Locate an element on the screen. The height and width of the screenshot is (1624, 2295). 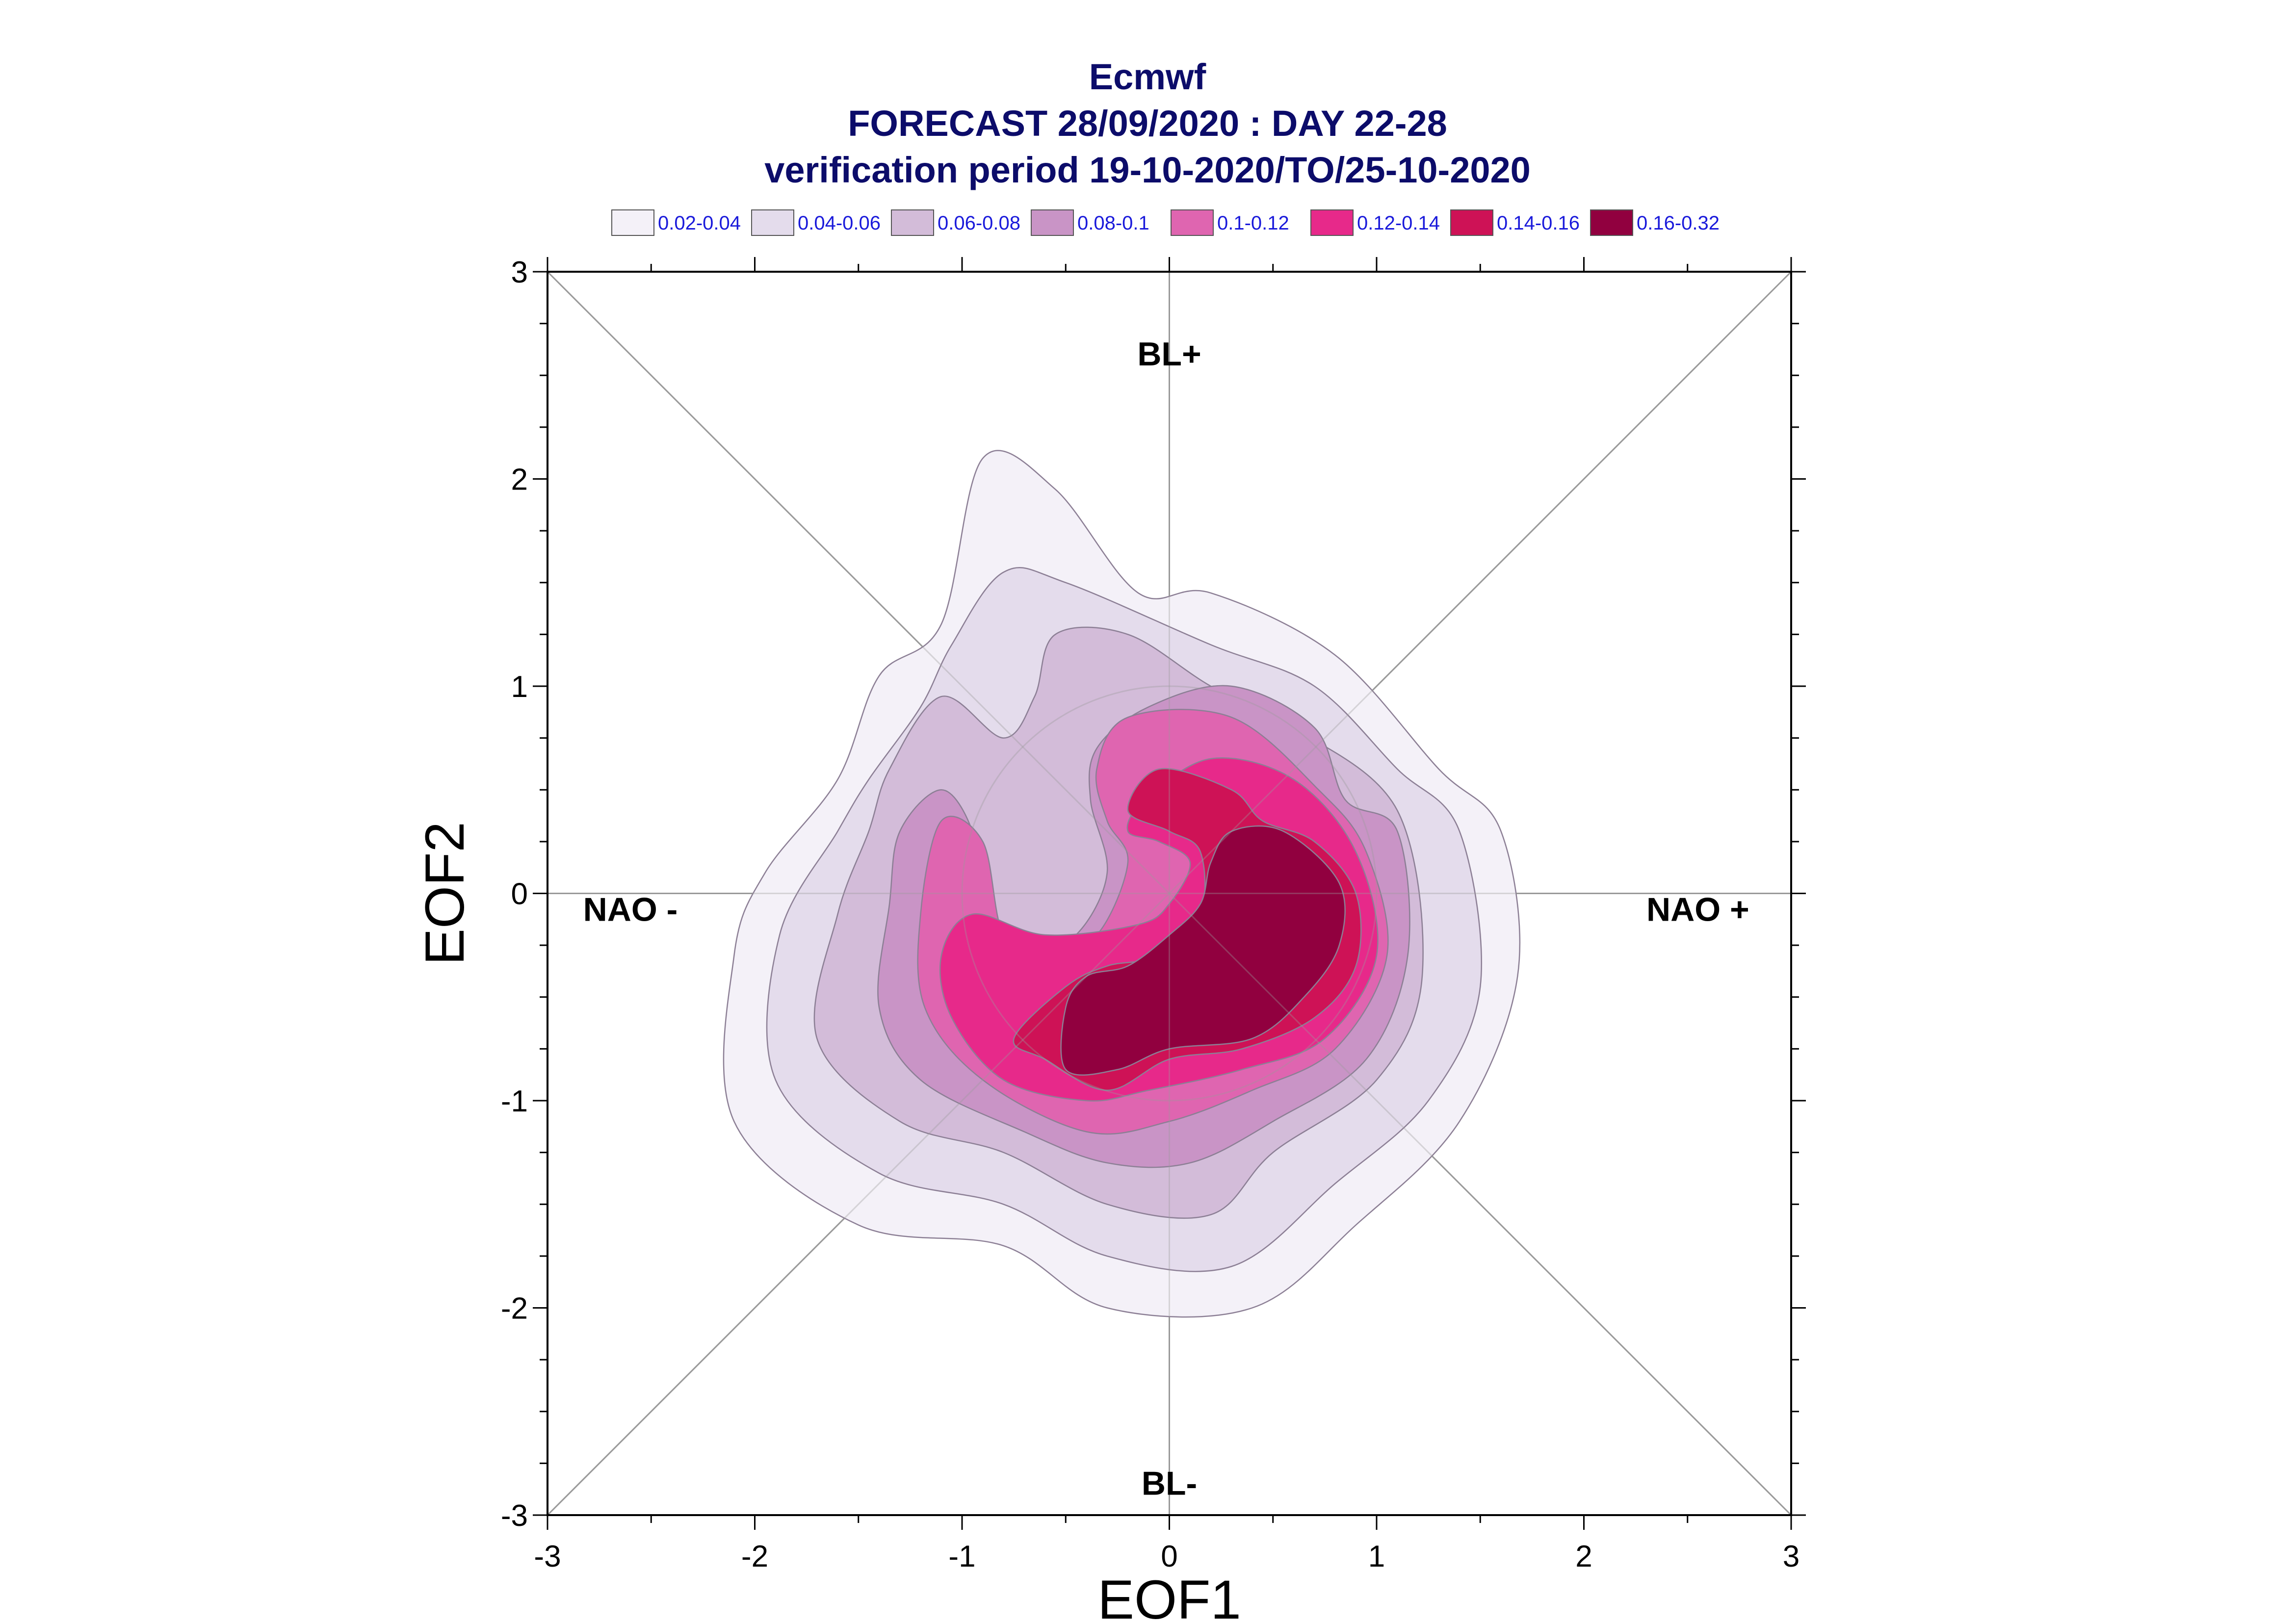
legend-label: 0.14-0.16 is located at coordinates (1538, 223).